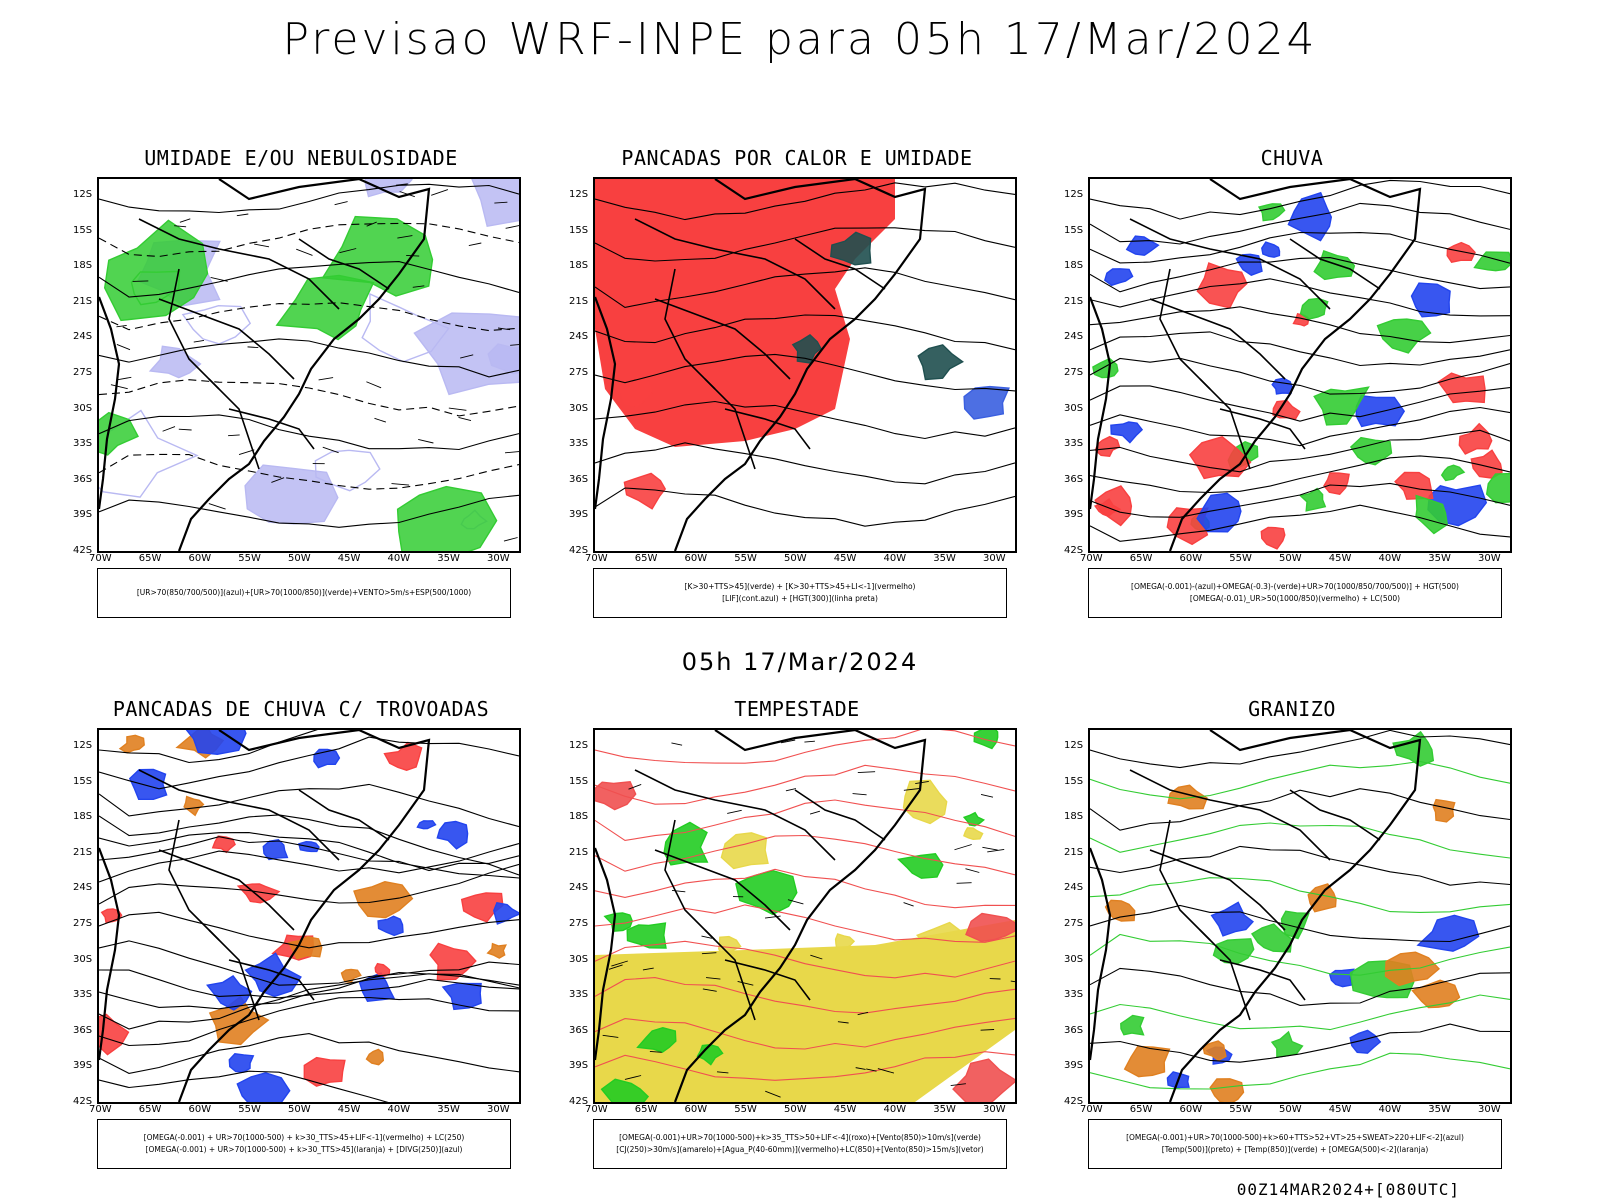 The height and width of the screenshot is (1200, 1600). What do you see at coordinates (797, 709) in the screenshot?
I see `panel-title: TEMPESTADE` at bounding box center [797, 709].